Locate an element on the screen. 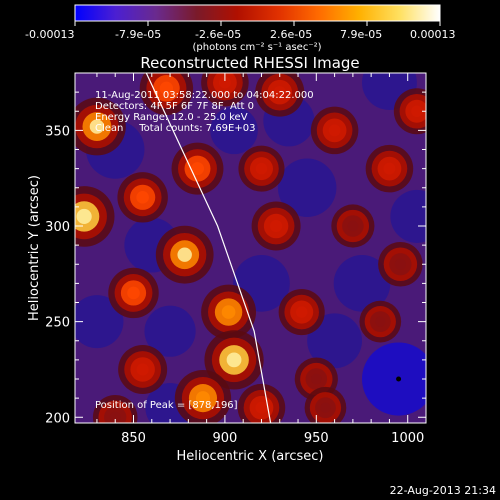 The width and height of the screenshot is (500, 500). colorbar-label-4: 7.9e-05 is located at coordinates (361, 34).